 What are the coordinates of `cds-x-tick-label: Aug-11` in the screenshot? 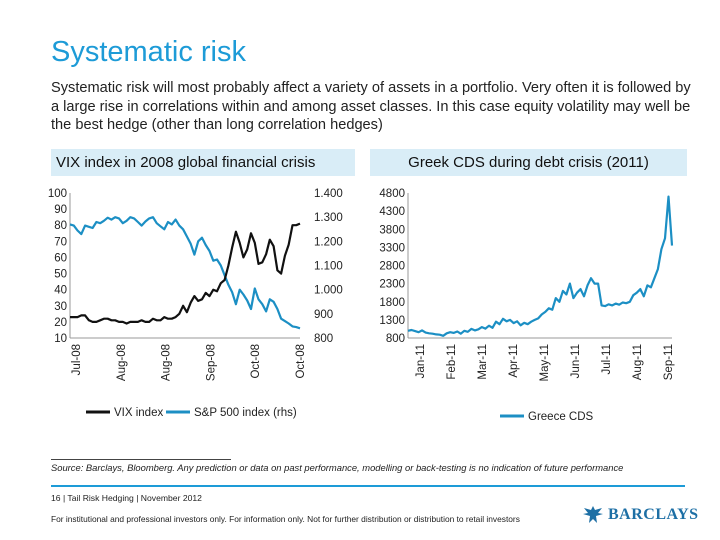 It's located at (638, 362).